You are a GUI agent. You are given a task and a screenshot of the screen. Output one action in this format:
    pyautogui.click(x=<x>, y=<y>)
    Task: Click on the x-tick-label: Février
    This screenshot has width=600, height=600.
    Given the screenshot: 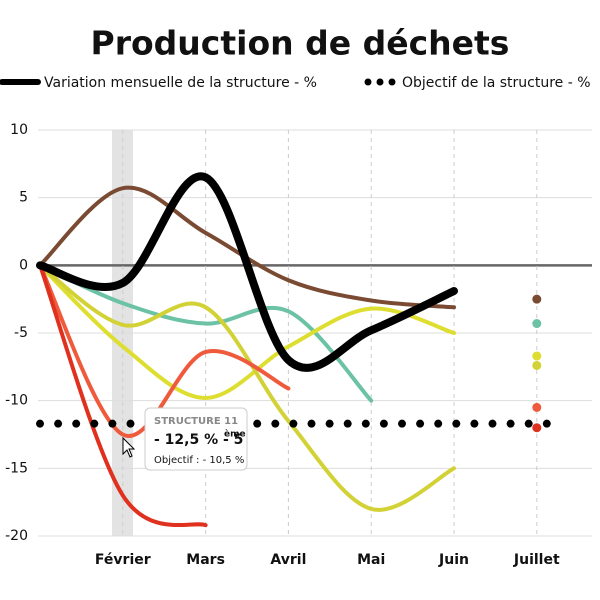 What is the action you would take?
    pyautogui.click(x=123, y=560)
    